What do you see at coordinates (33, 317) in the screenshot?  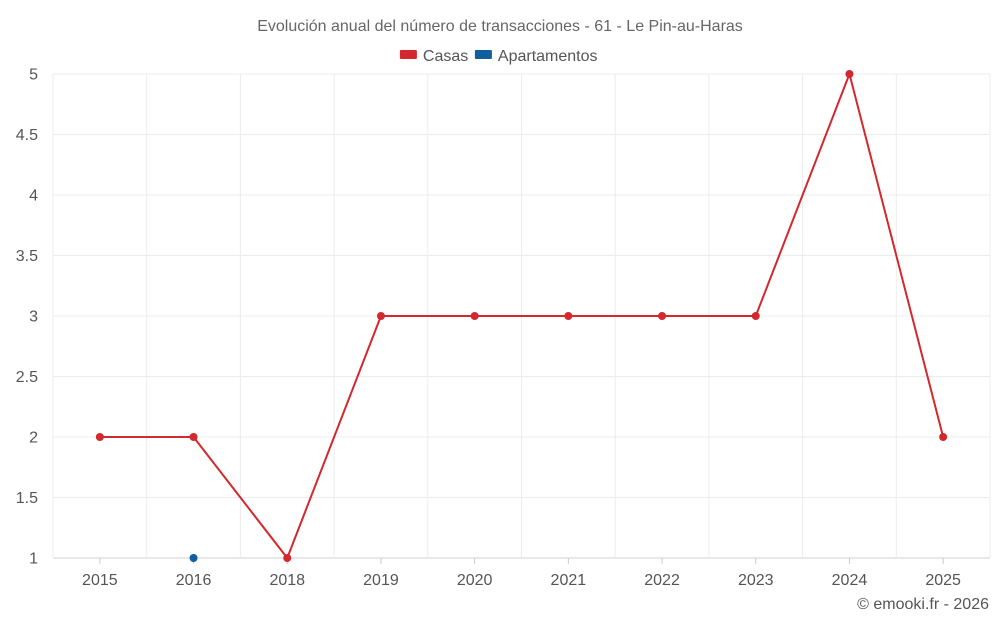 I see `y-tick-label: 3` at bounding box center [33, 317].